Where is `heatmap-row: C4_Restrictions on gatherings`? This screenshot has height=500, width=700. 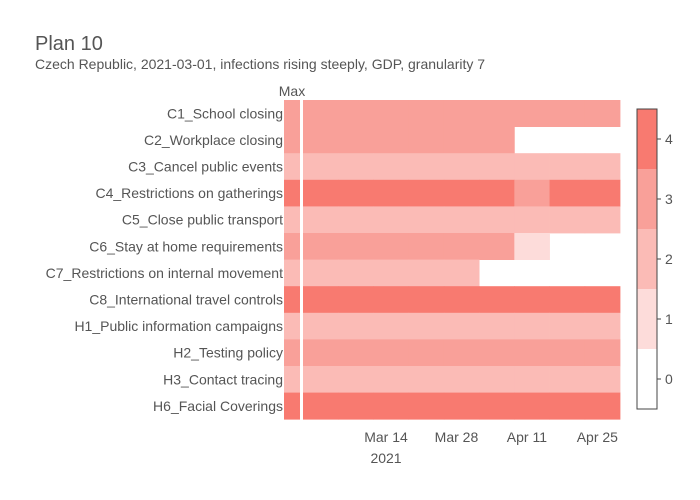 heatmap-row: C4_Restrictions on gatherings is located at coordinates (358, 193).